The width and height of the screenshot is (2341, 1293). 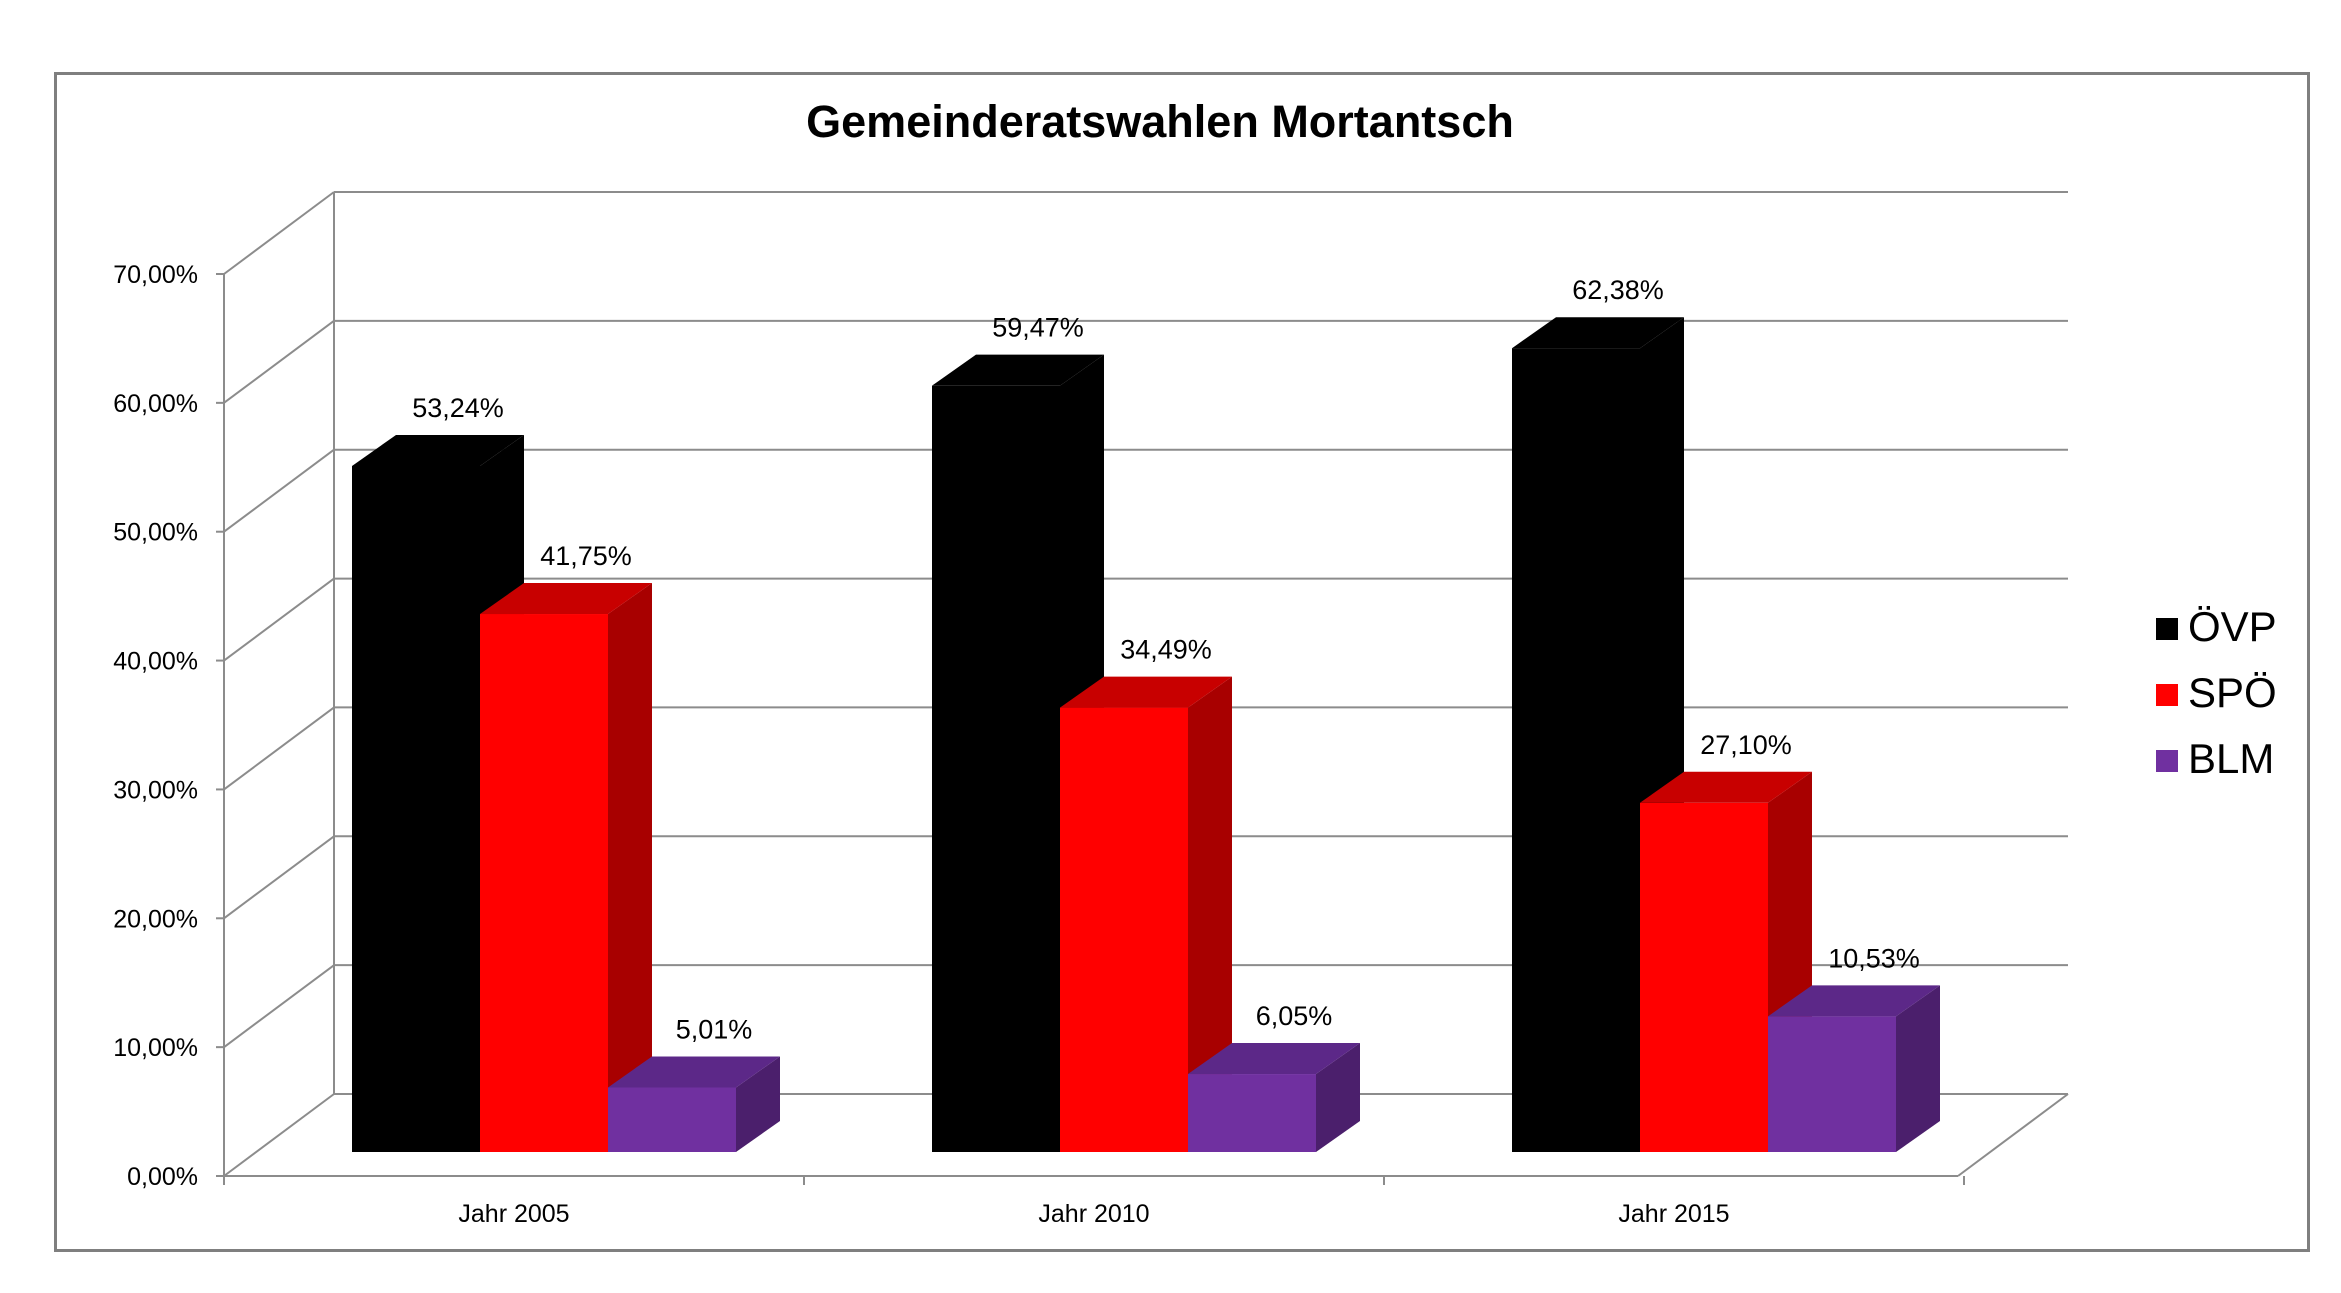 I want to click on data-label: 62,38%, so click(x=1618, y=290).